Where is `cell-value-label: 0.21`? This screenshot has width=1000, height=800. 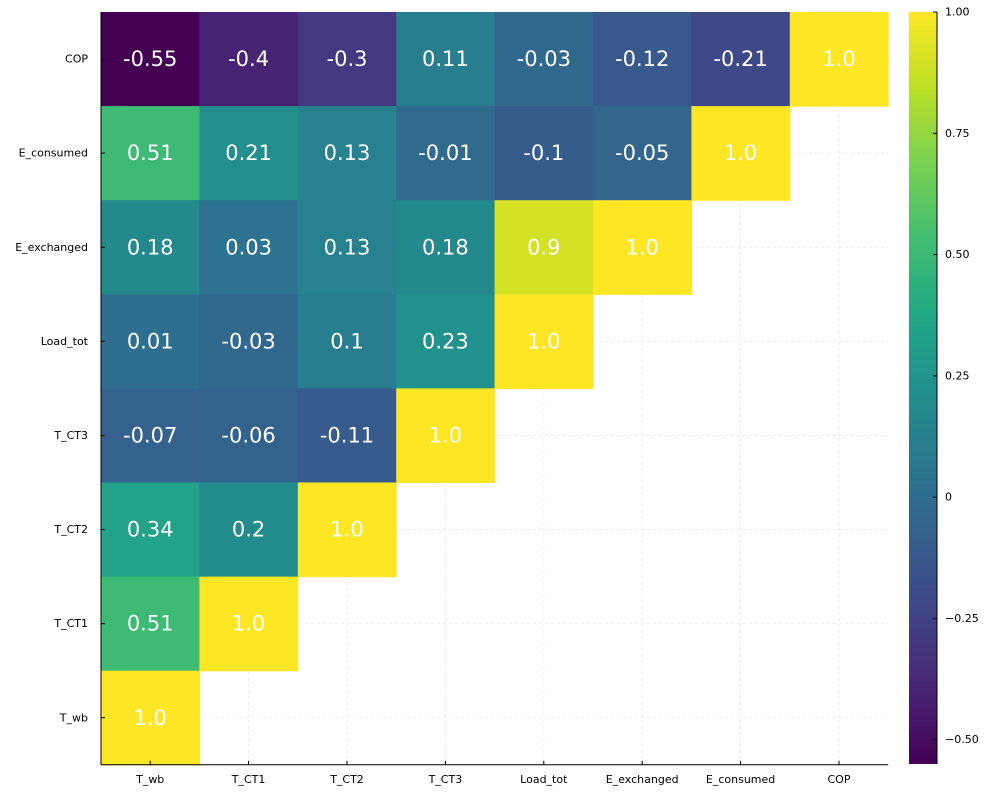 cell-value-label: 0.21 is located at coordinates (248, 153).